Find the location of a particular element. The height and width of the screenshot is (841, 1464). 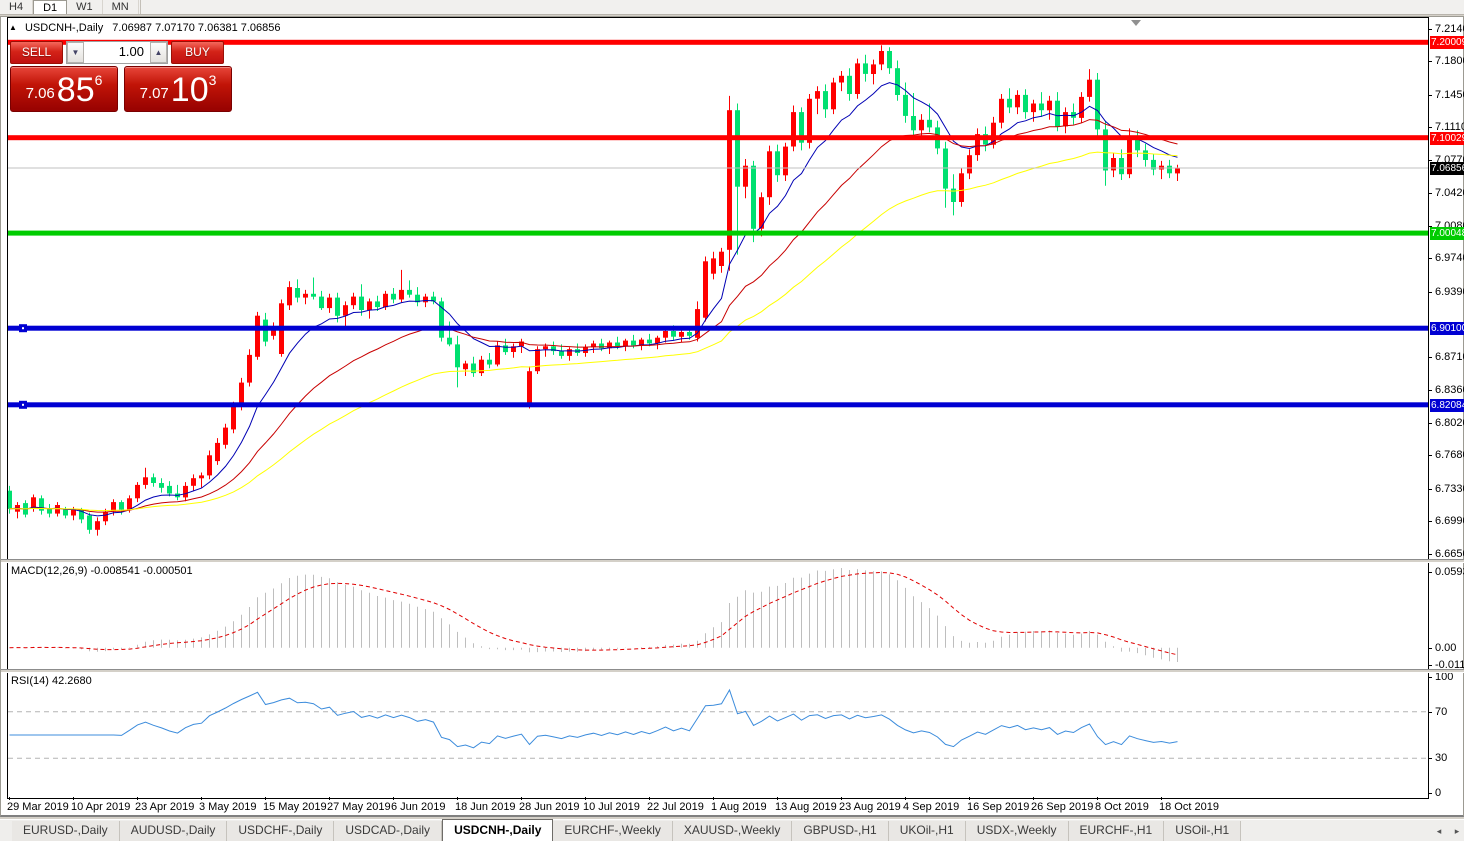

price-axis-tick-label: 6.83600 is located at coordinates (1449, 390).